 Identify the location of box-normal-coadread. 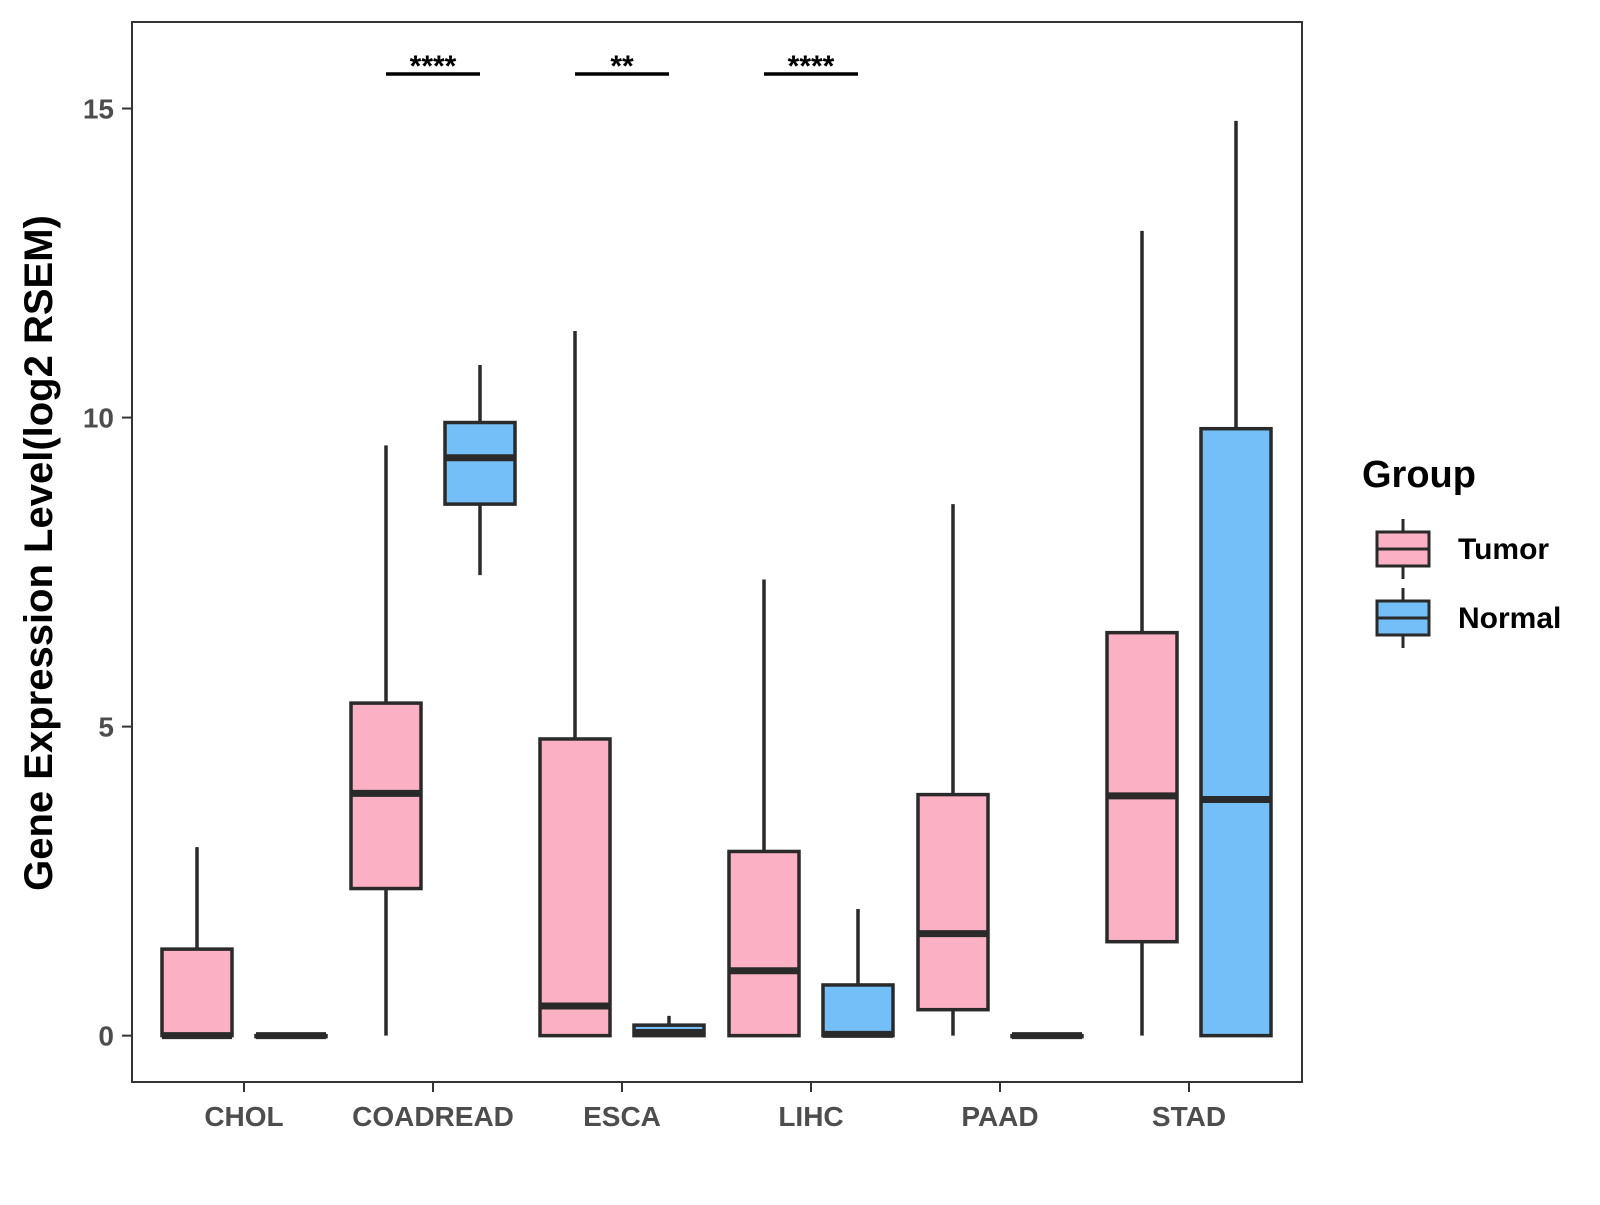
(480, 470).